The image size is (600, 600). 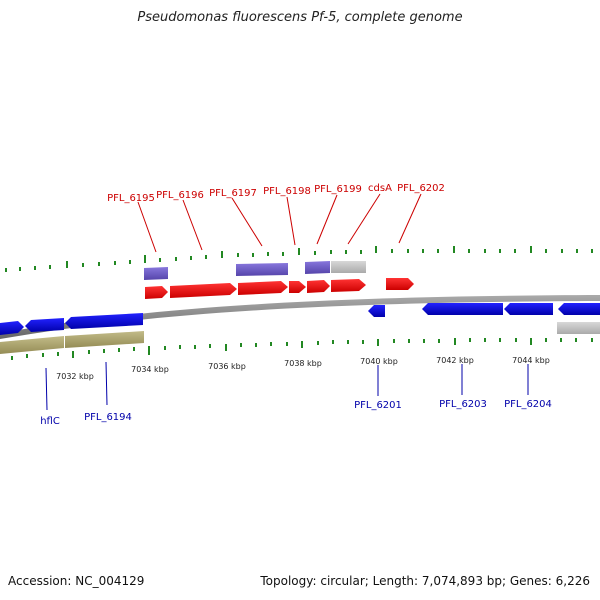 What do you see at coordinates (302, 349) in the screenshot?
I see `inner-ticks` at bounding box center [302, 349].